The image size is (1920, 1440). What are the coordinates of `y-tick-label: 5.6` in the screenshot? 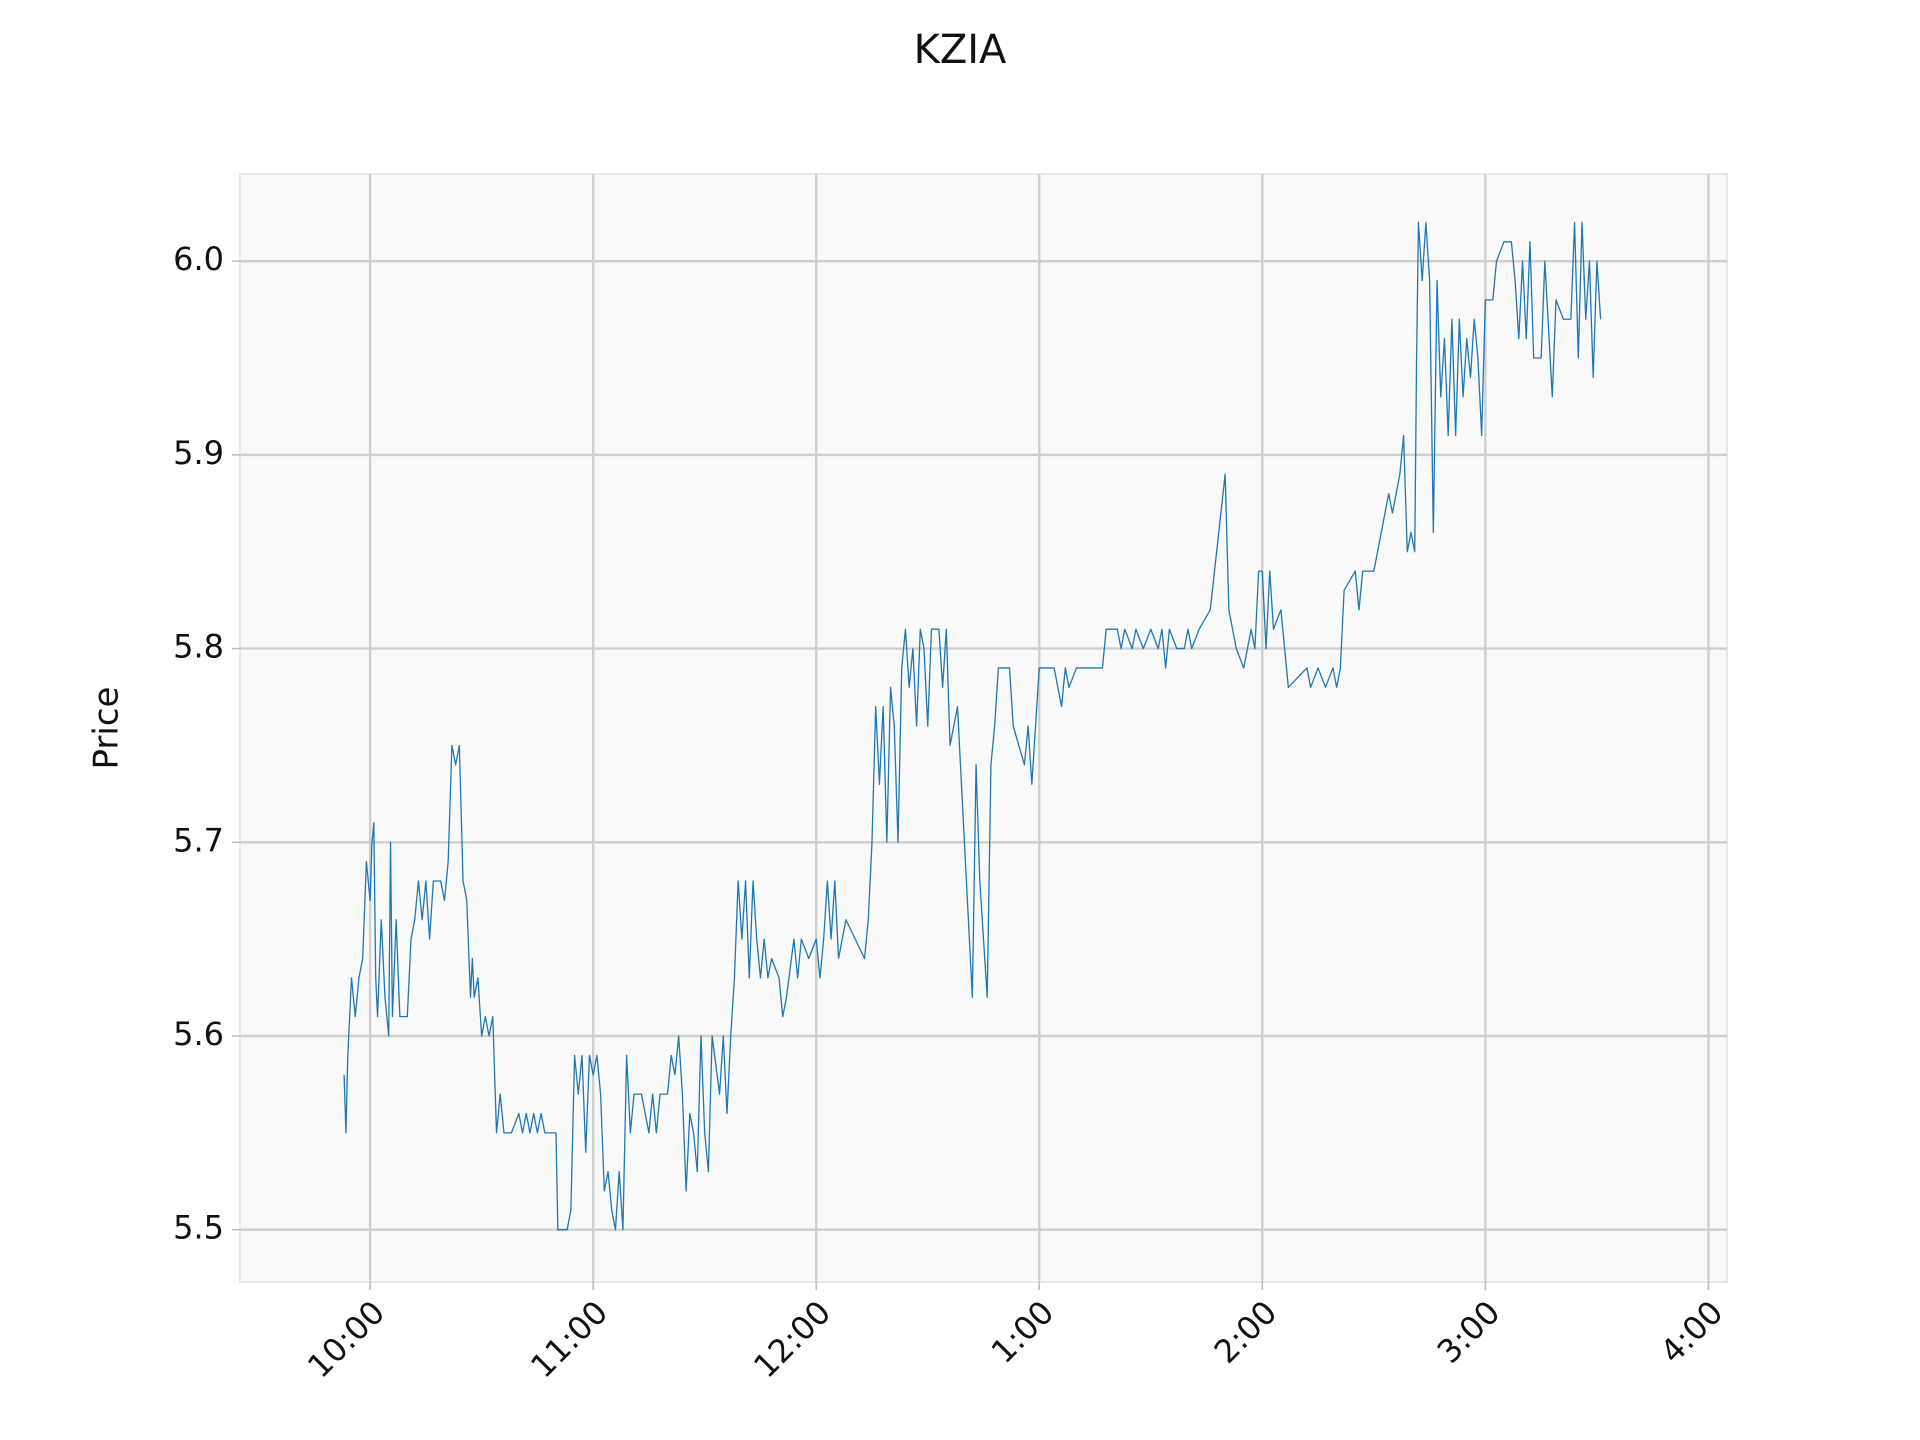 It's located at (198, 1034).